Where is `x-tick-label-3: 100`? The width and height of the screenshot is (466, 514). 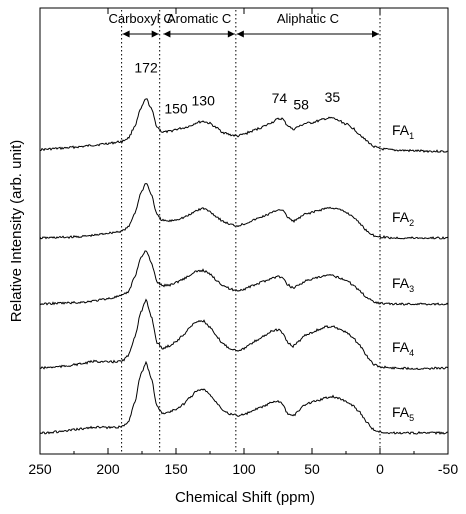 x-tick-label-3: 100 is located at coordinates (244, 469).